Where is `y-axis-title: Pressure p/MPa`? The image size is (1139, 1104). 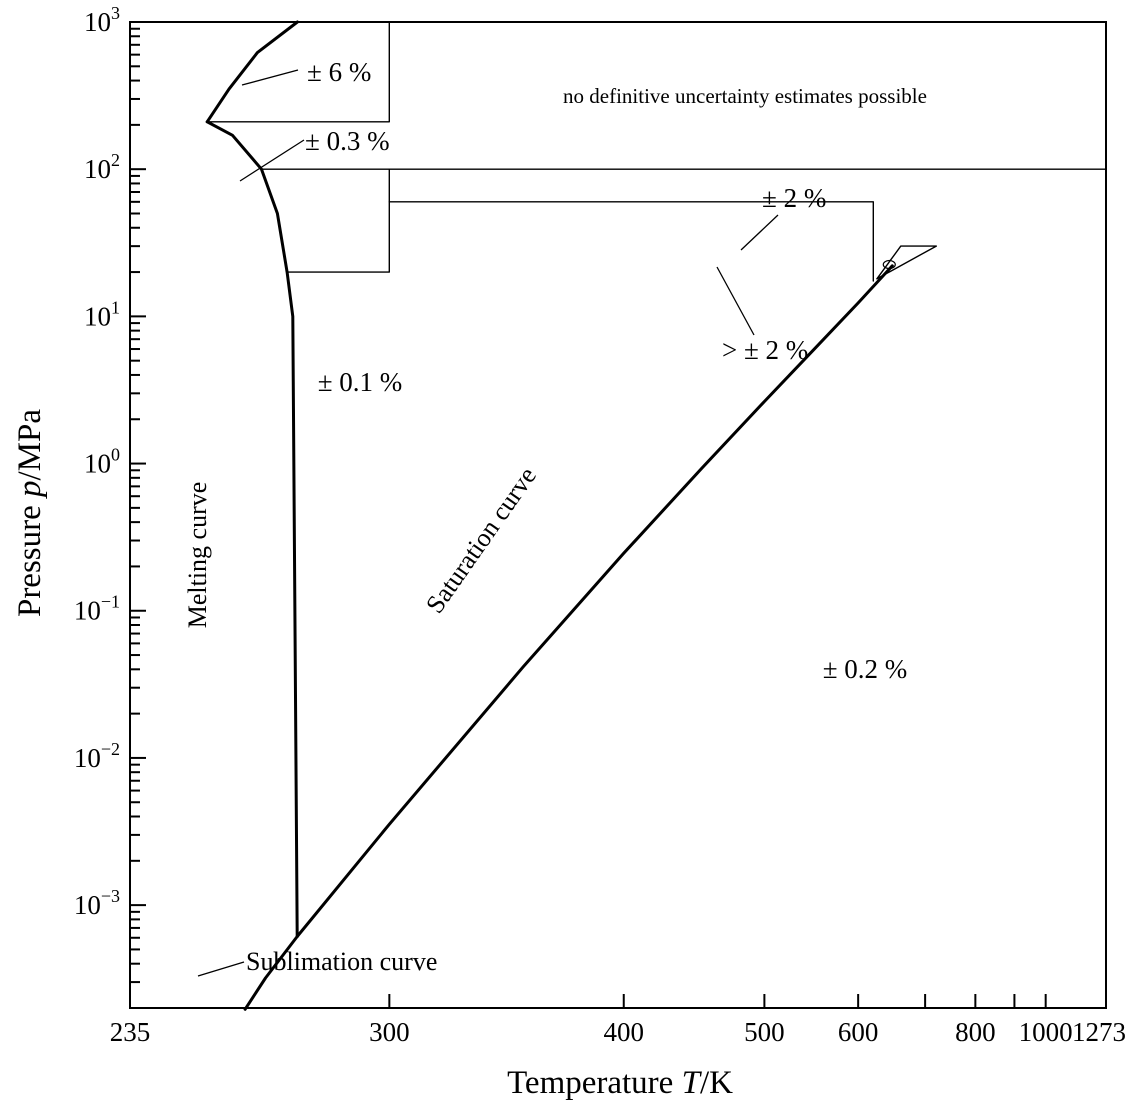 y-axis-title: Pressure p/MPa is located at coordinates (30, 513).